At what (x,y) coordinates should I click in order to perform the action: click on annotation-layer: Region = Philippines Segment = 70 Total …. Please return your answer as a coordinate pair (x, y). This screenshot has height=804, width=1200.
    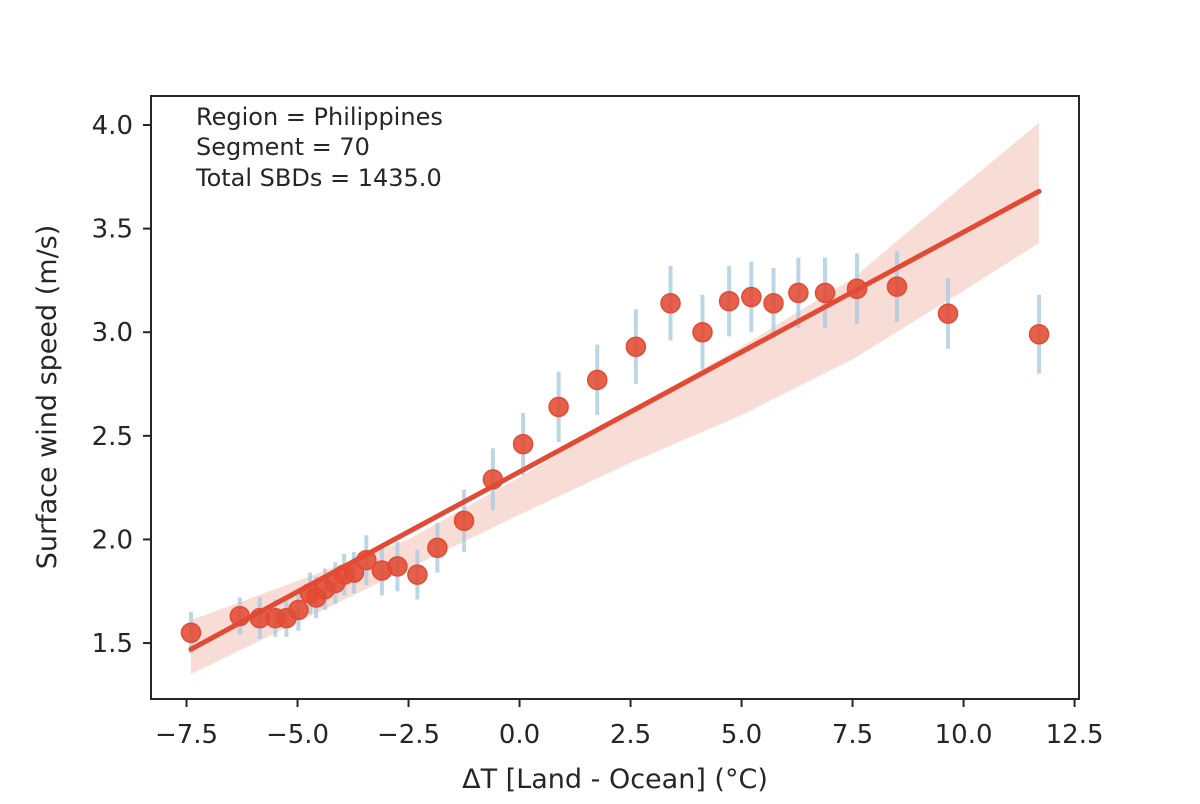
    Looking at the image, I should click on (319, 147).